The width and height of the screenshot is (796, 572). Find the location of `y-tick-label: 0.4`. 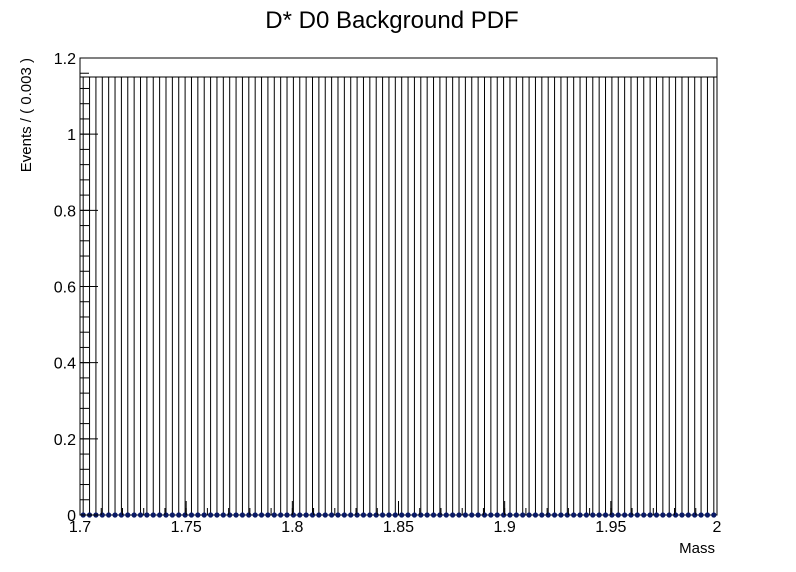

y-tick-label: 0.4 is located at coordinates (65, 364).